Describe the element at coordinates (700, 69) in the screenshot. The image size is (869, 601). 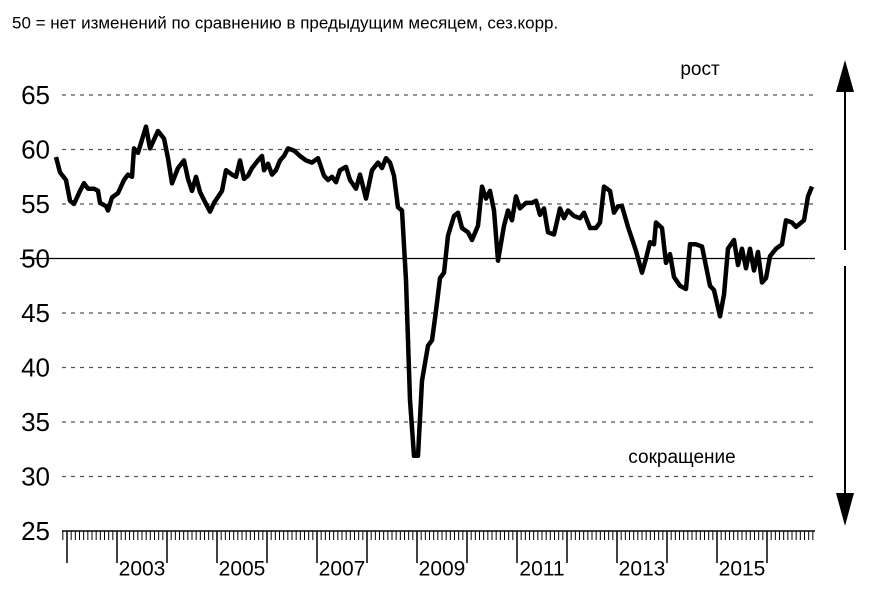
I see `annotation: рост` at that location.